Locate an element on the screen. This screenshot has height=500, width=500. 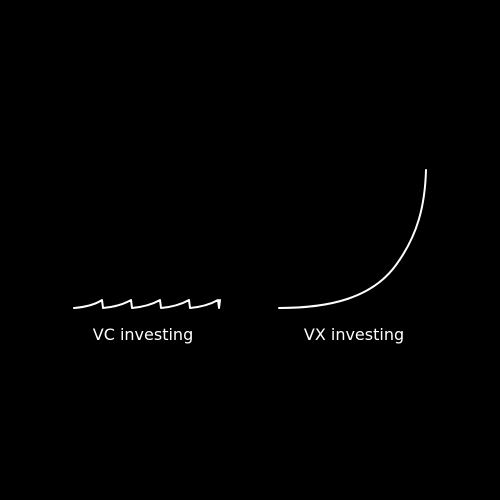
vx-exponential-curve is located at coordinates (352, 239).